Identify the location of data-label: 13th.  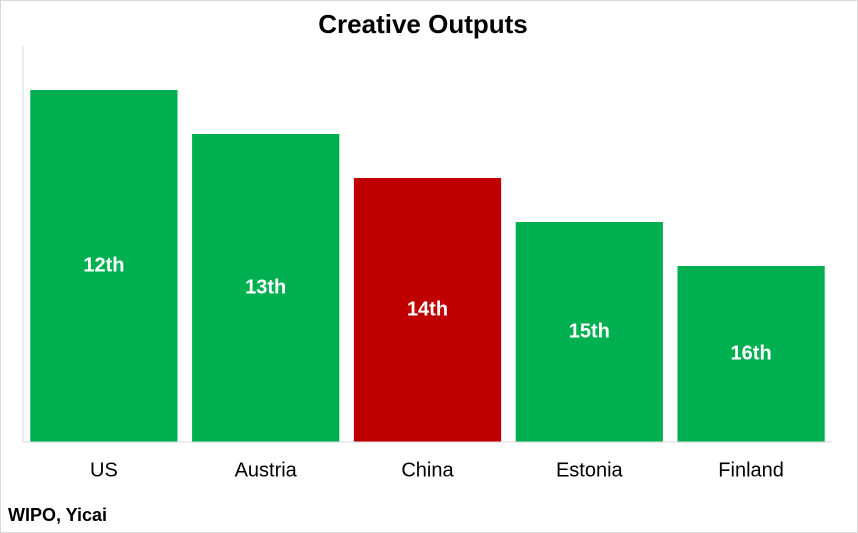
(265, 287).